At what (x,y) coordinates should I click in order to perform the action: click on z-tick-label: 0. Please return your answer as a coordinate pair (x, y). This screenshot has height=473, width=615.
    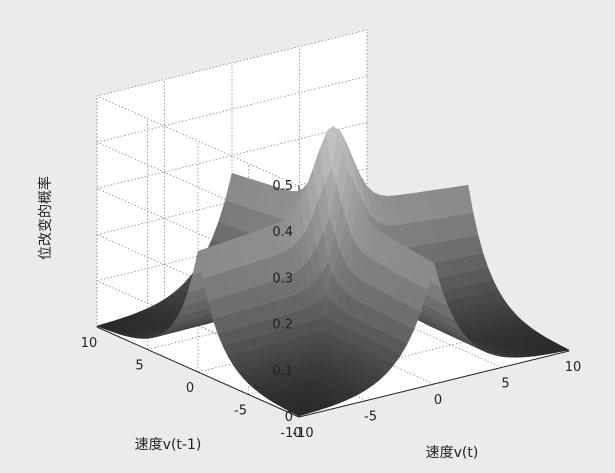
    Looking at the image, I should click on (289, 417).